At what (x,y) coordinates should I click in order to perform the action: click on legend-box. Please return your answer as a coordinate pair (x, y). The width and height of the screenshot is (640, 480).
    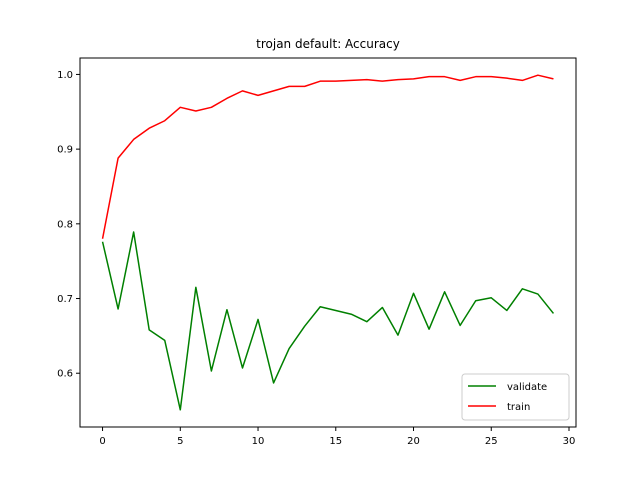
    Looking at the image, I should click on (515, 397).